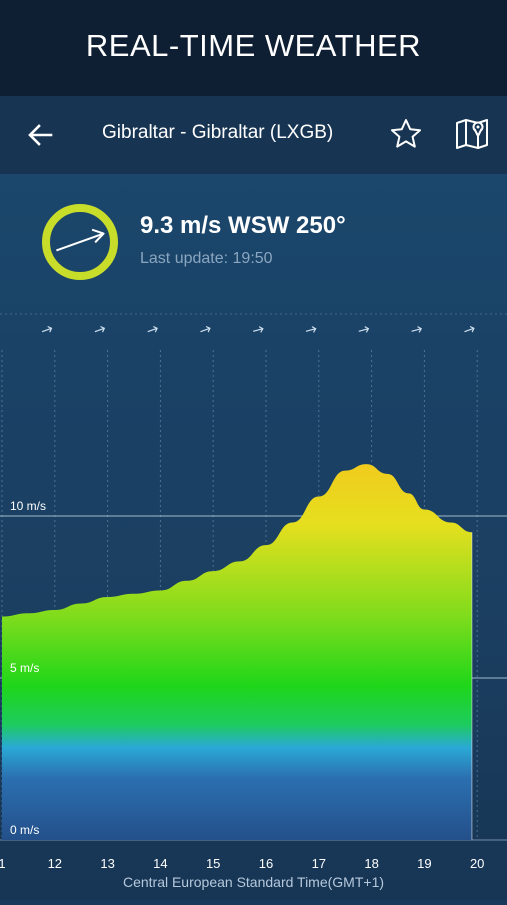  I want to click on promo-banner: REAL-TIME WEATHER, so click(253, 48).